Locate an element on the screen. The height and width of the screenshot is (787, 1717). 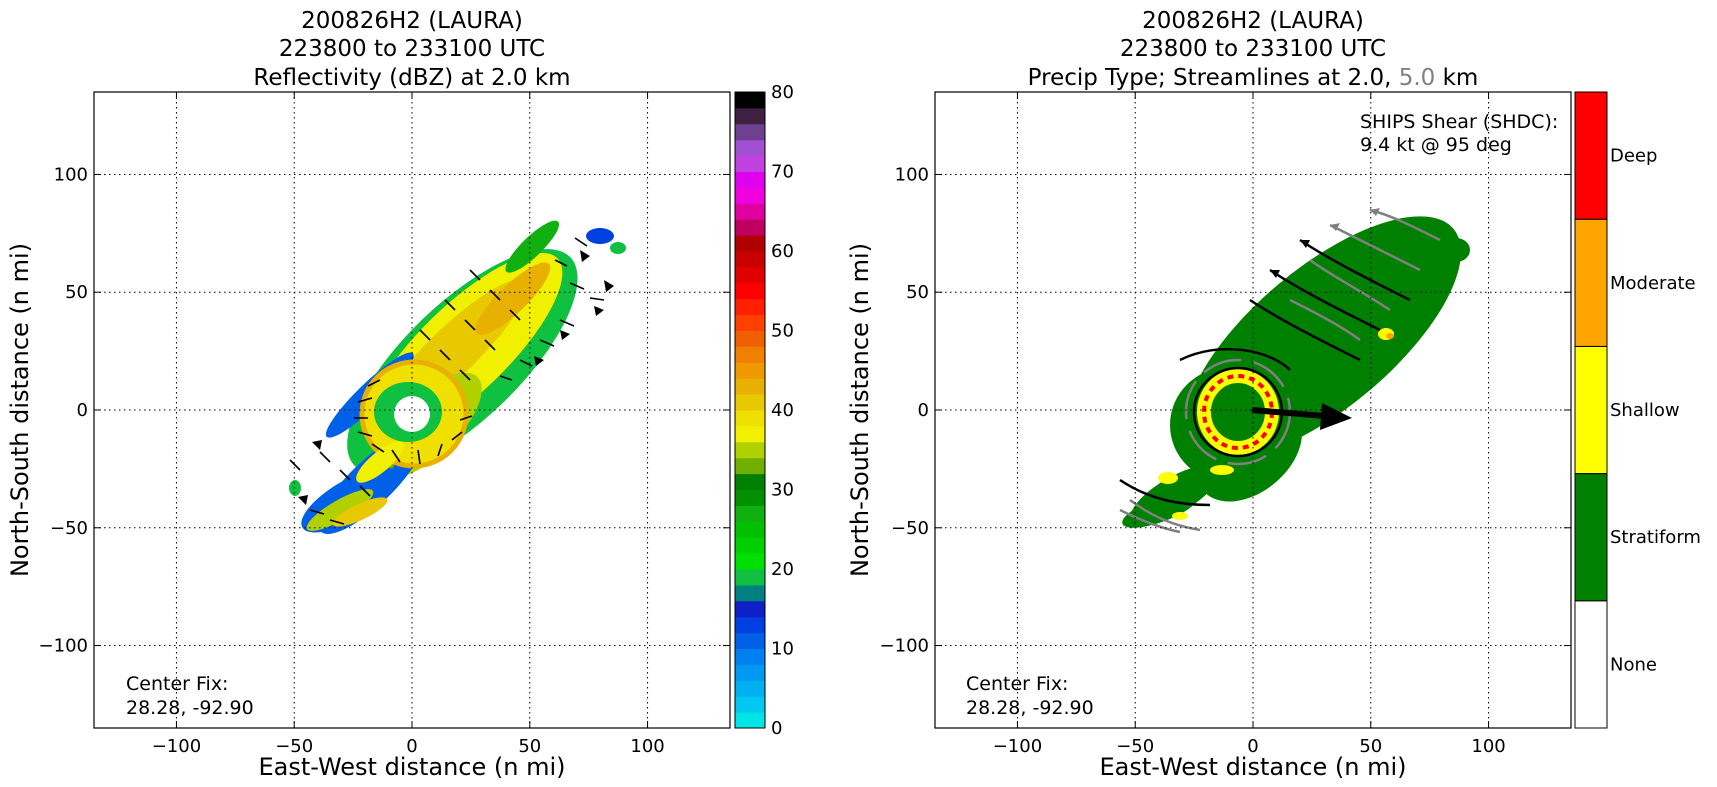
right-x-tick-label: −100 is located at coordinates (1017, 746).